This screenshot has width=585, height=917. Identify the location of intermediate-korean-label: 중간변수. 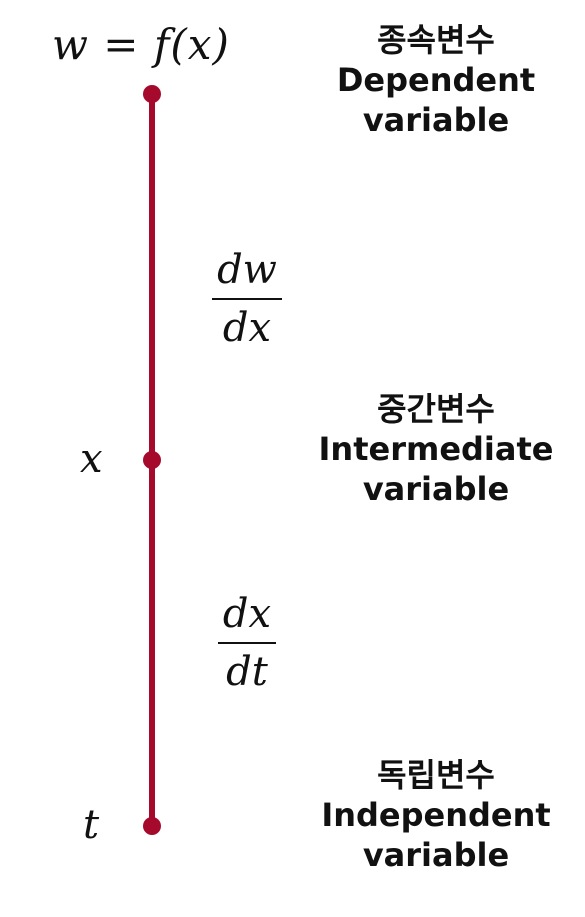
(436, 409).